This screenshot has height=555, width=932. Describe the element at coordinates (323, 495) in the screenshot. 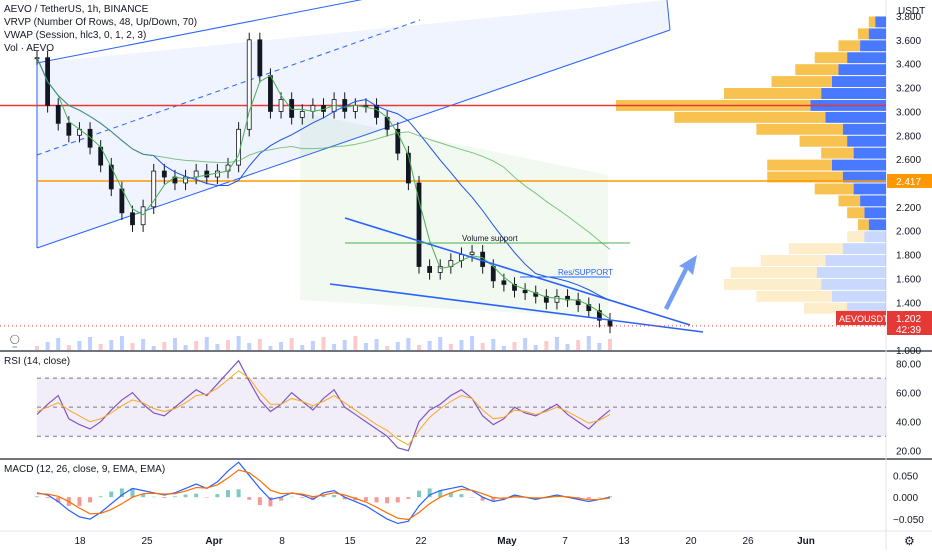

I see `macd-signal-line` at that location.